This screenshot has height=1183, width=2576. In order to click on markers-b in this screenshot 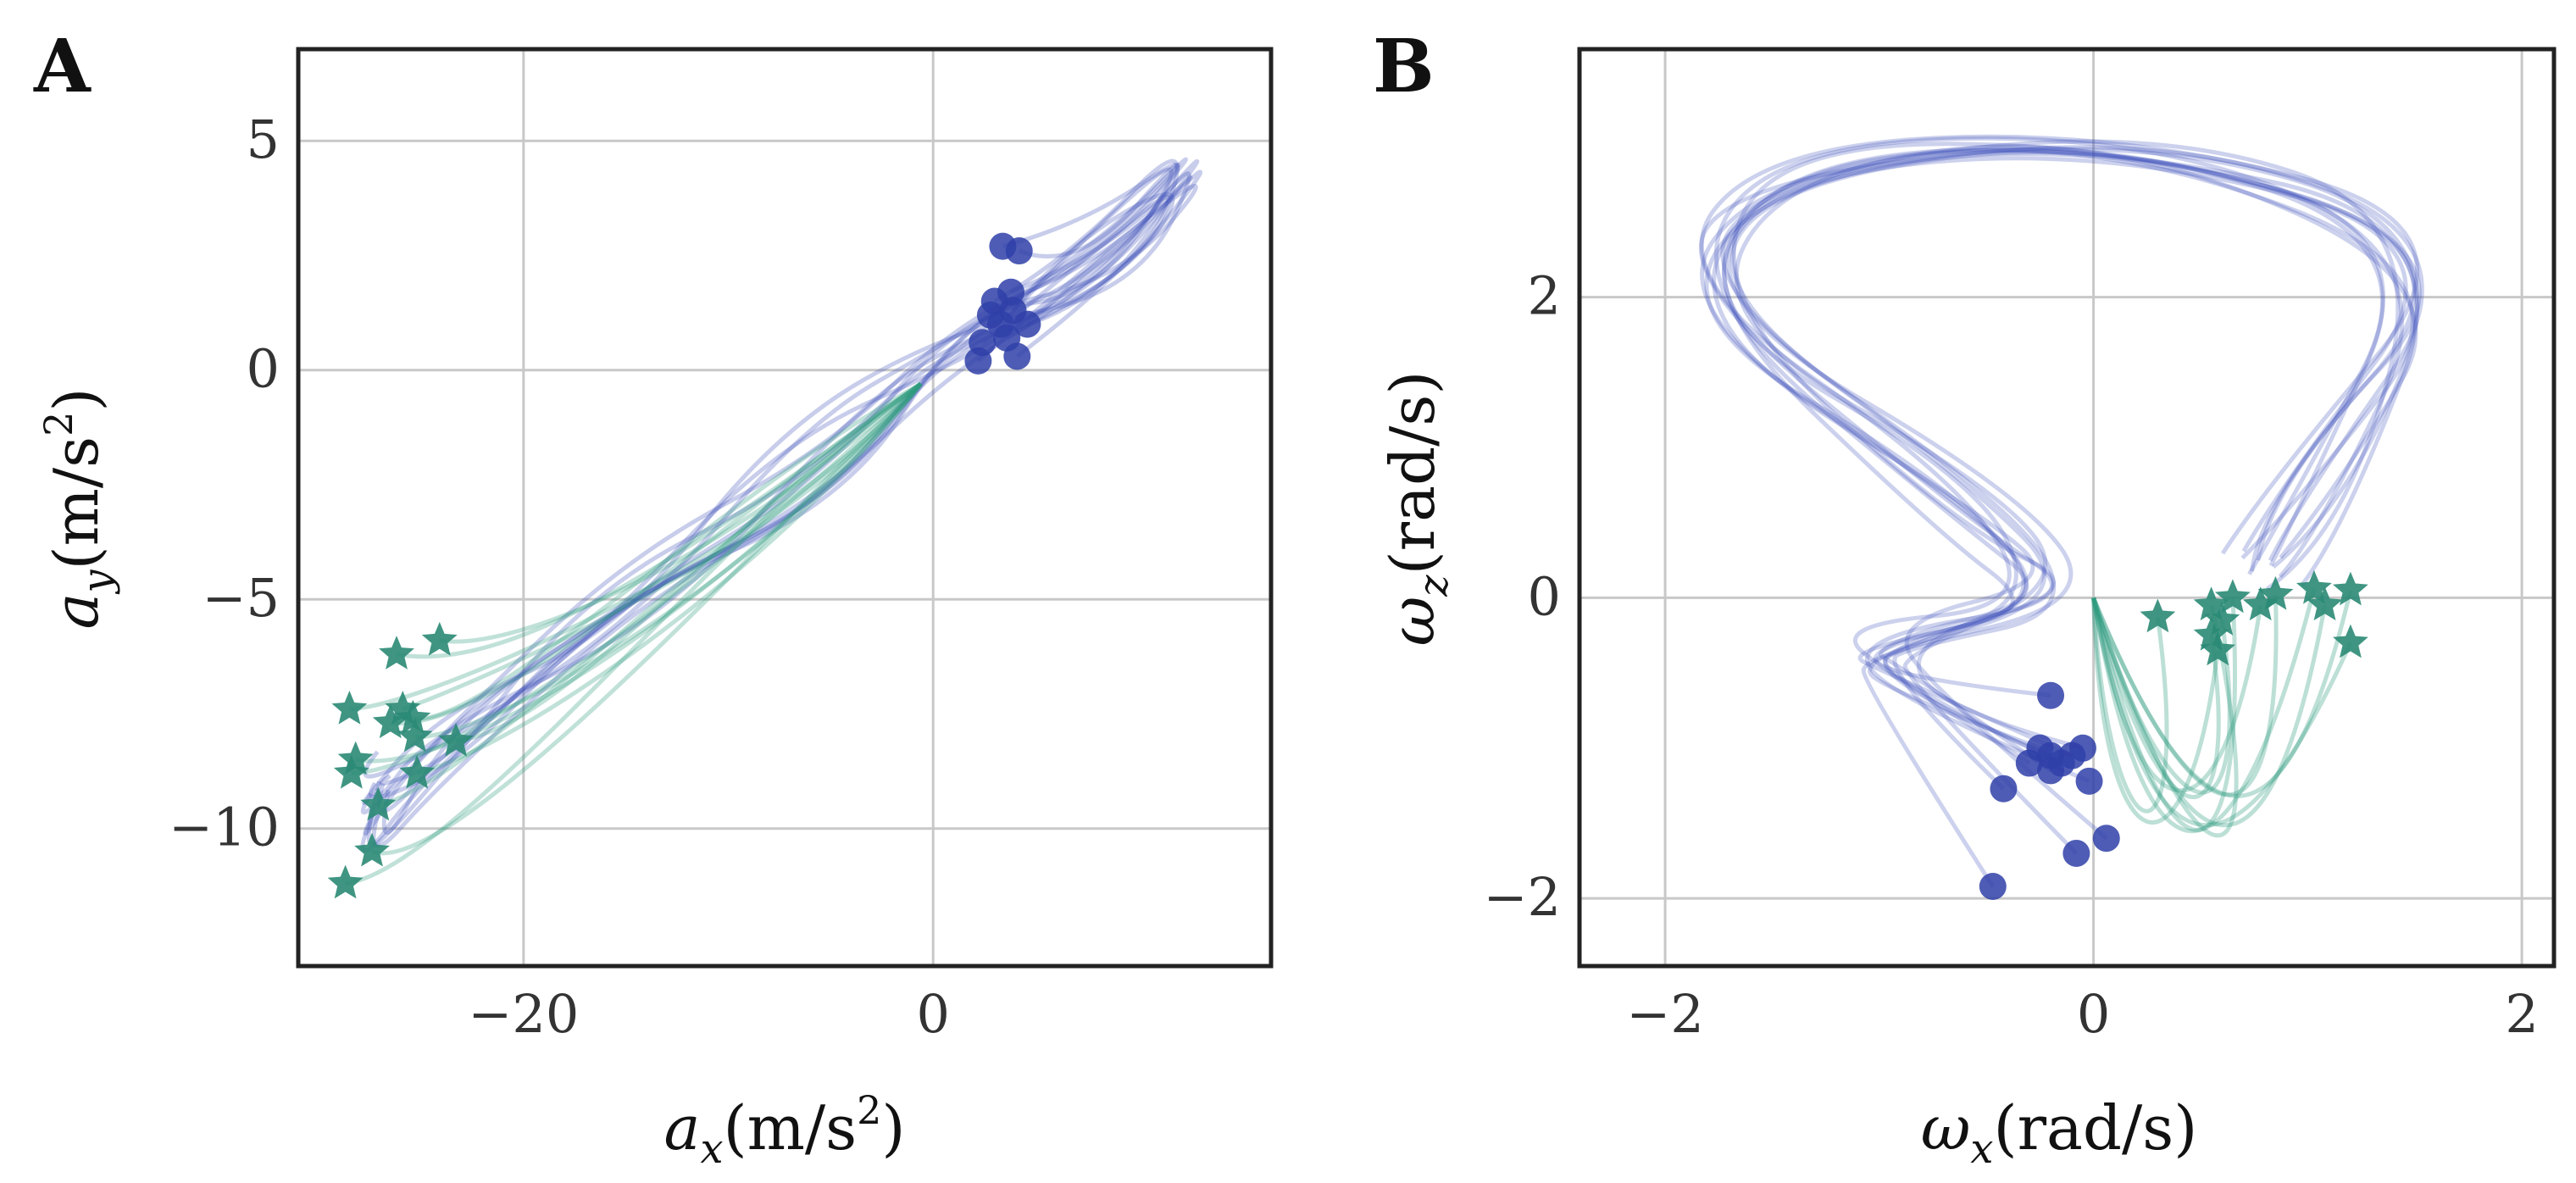, I will do `click(2173, 735)`.